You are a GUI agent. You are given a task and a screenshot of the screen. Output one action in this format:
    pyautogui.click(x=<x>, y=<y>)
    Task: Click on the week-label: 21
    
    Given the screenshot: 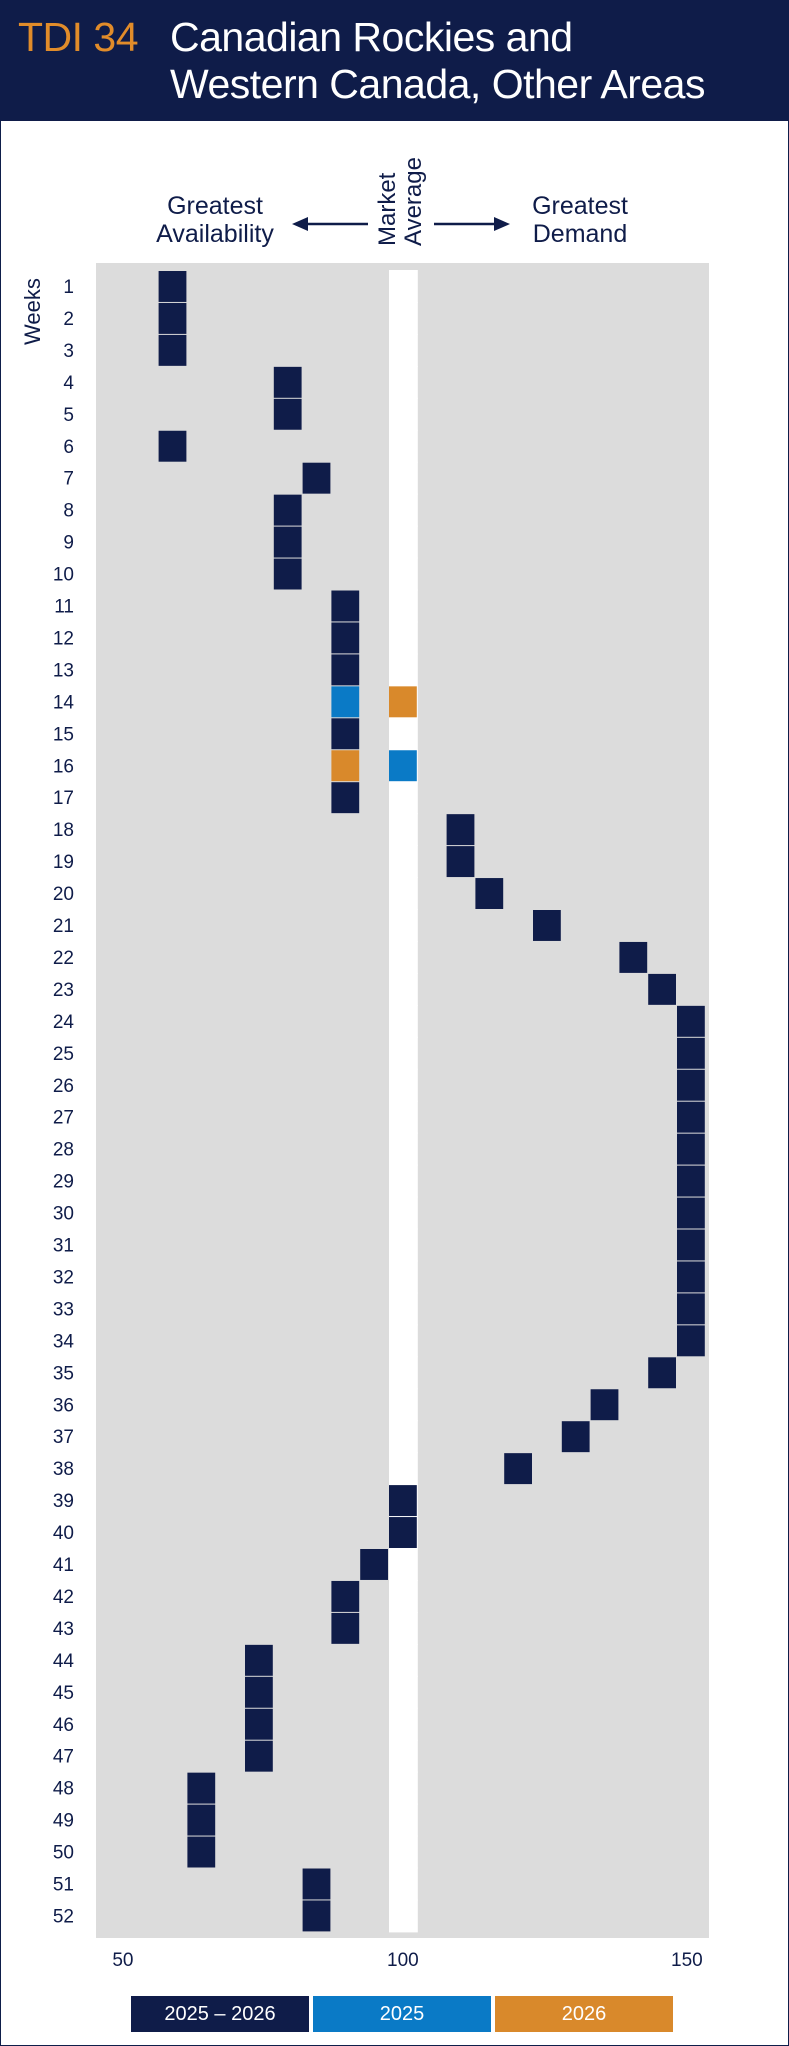 What is the action you would take?
    pyautogui.click(x=63, y=926)
    